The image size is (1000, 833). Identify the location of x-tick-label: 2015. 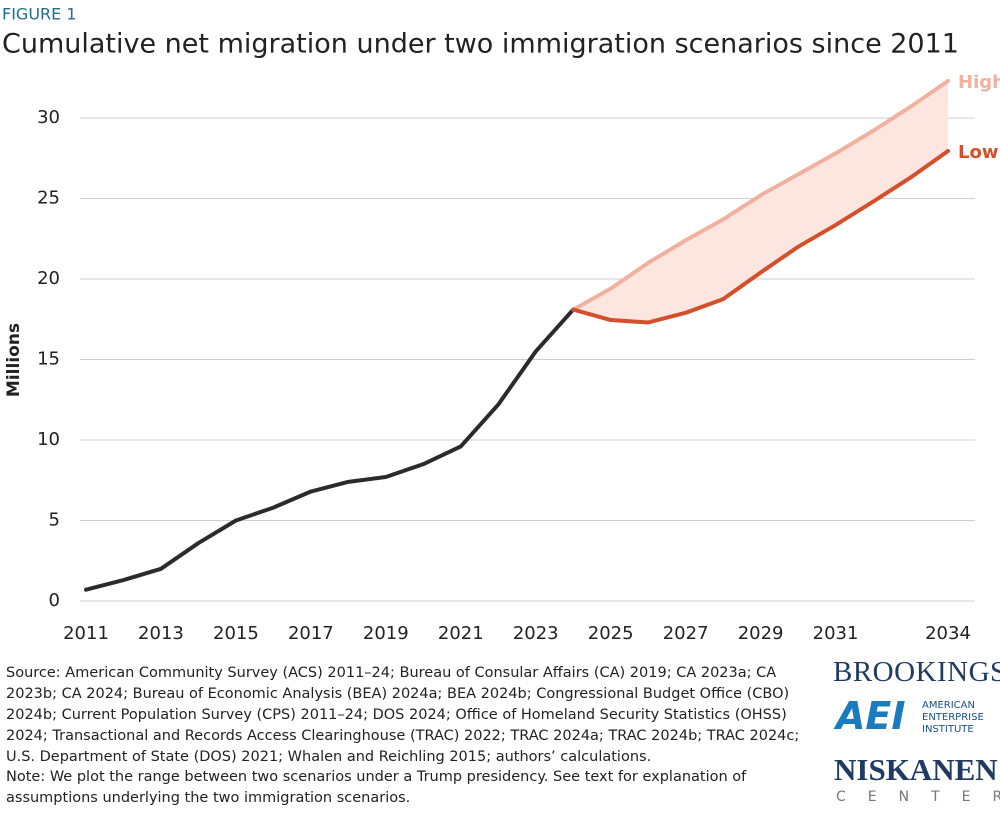
(236, 633).